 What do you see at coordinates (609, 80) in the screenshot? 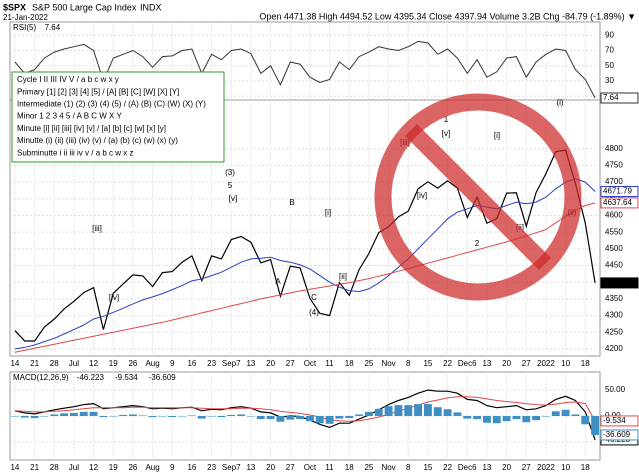
I see `y-tick-label: 30` at bounding box center [609, 80].